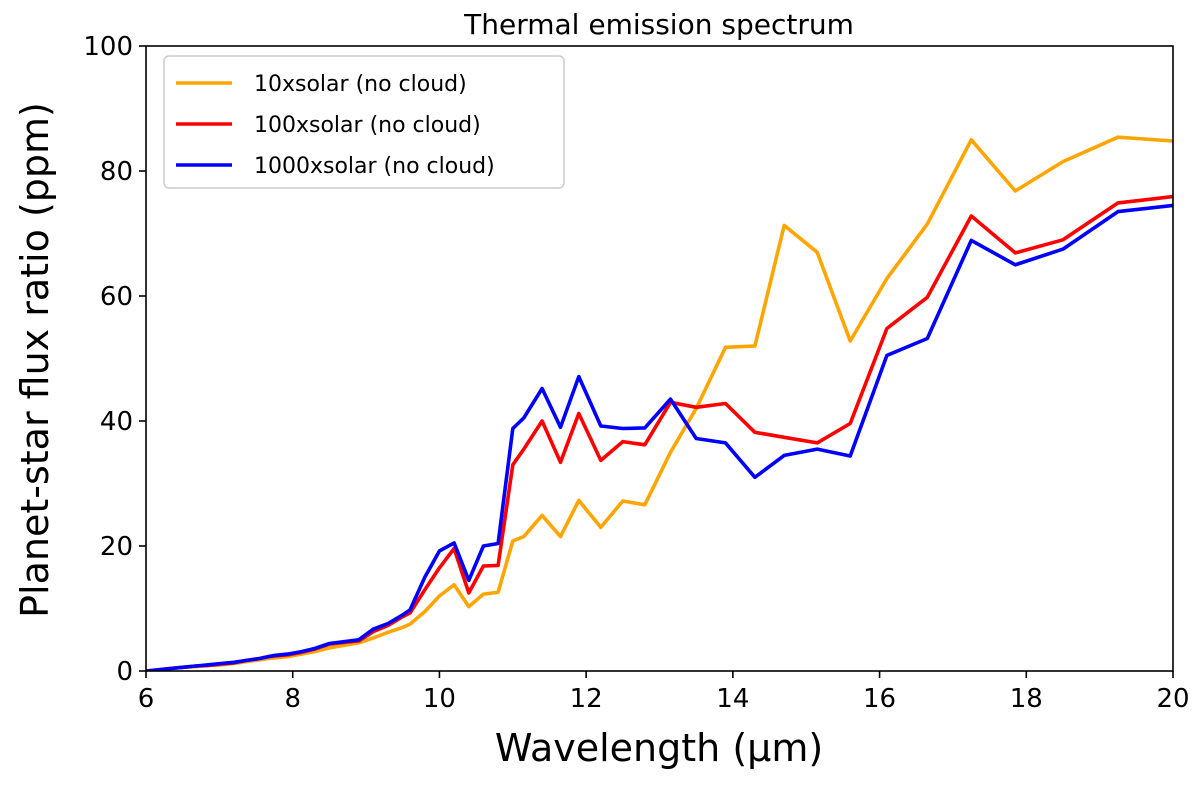 The image size is (1200, 786). I want to click on x-tick-label: 6, so click(146, 699).